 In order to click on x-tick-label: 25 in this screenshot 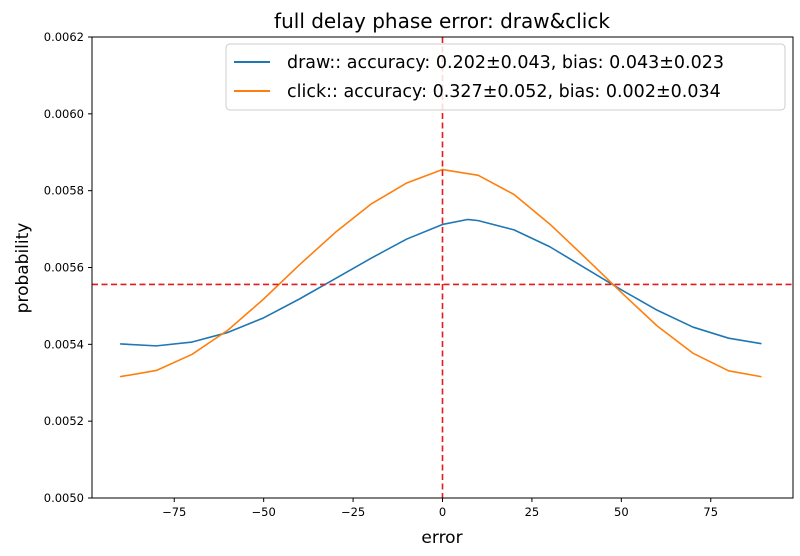, I will do `click(532, 512)`.